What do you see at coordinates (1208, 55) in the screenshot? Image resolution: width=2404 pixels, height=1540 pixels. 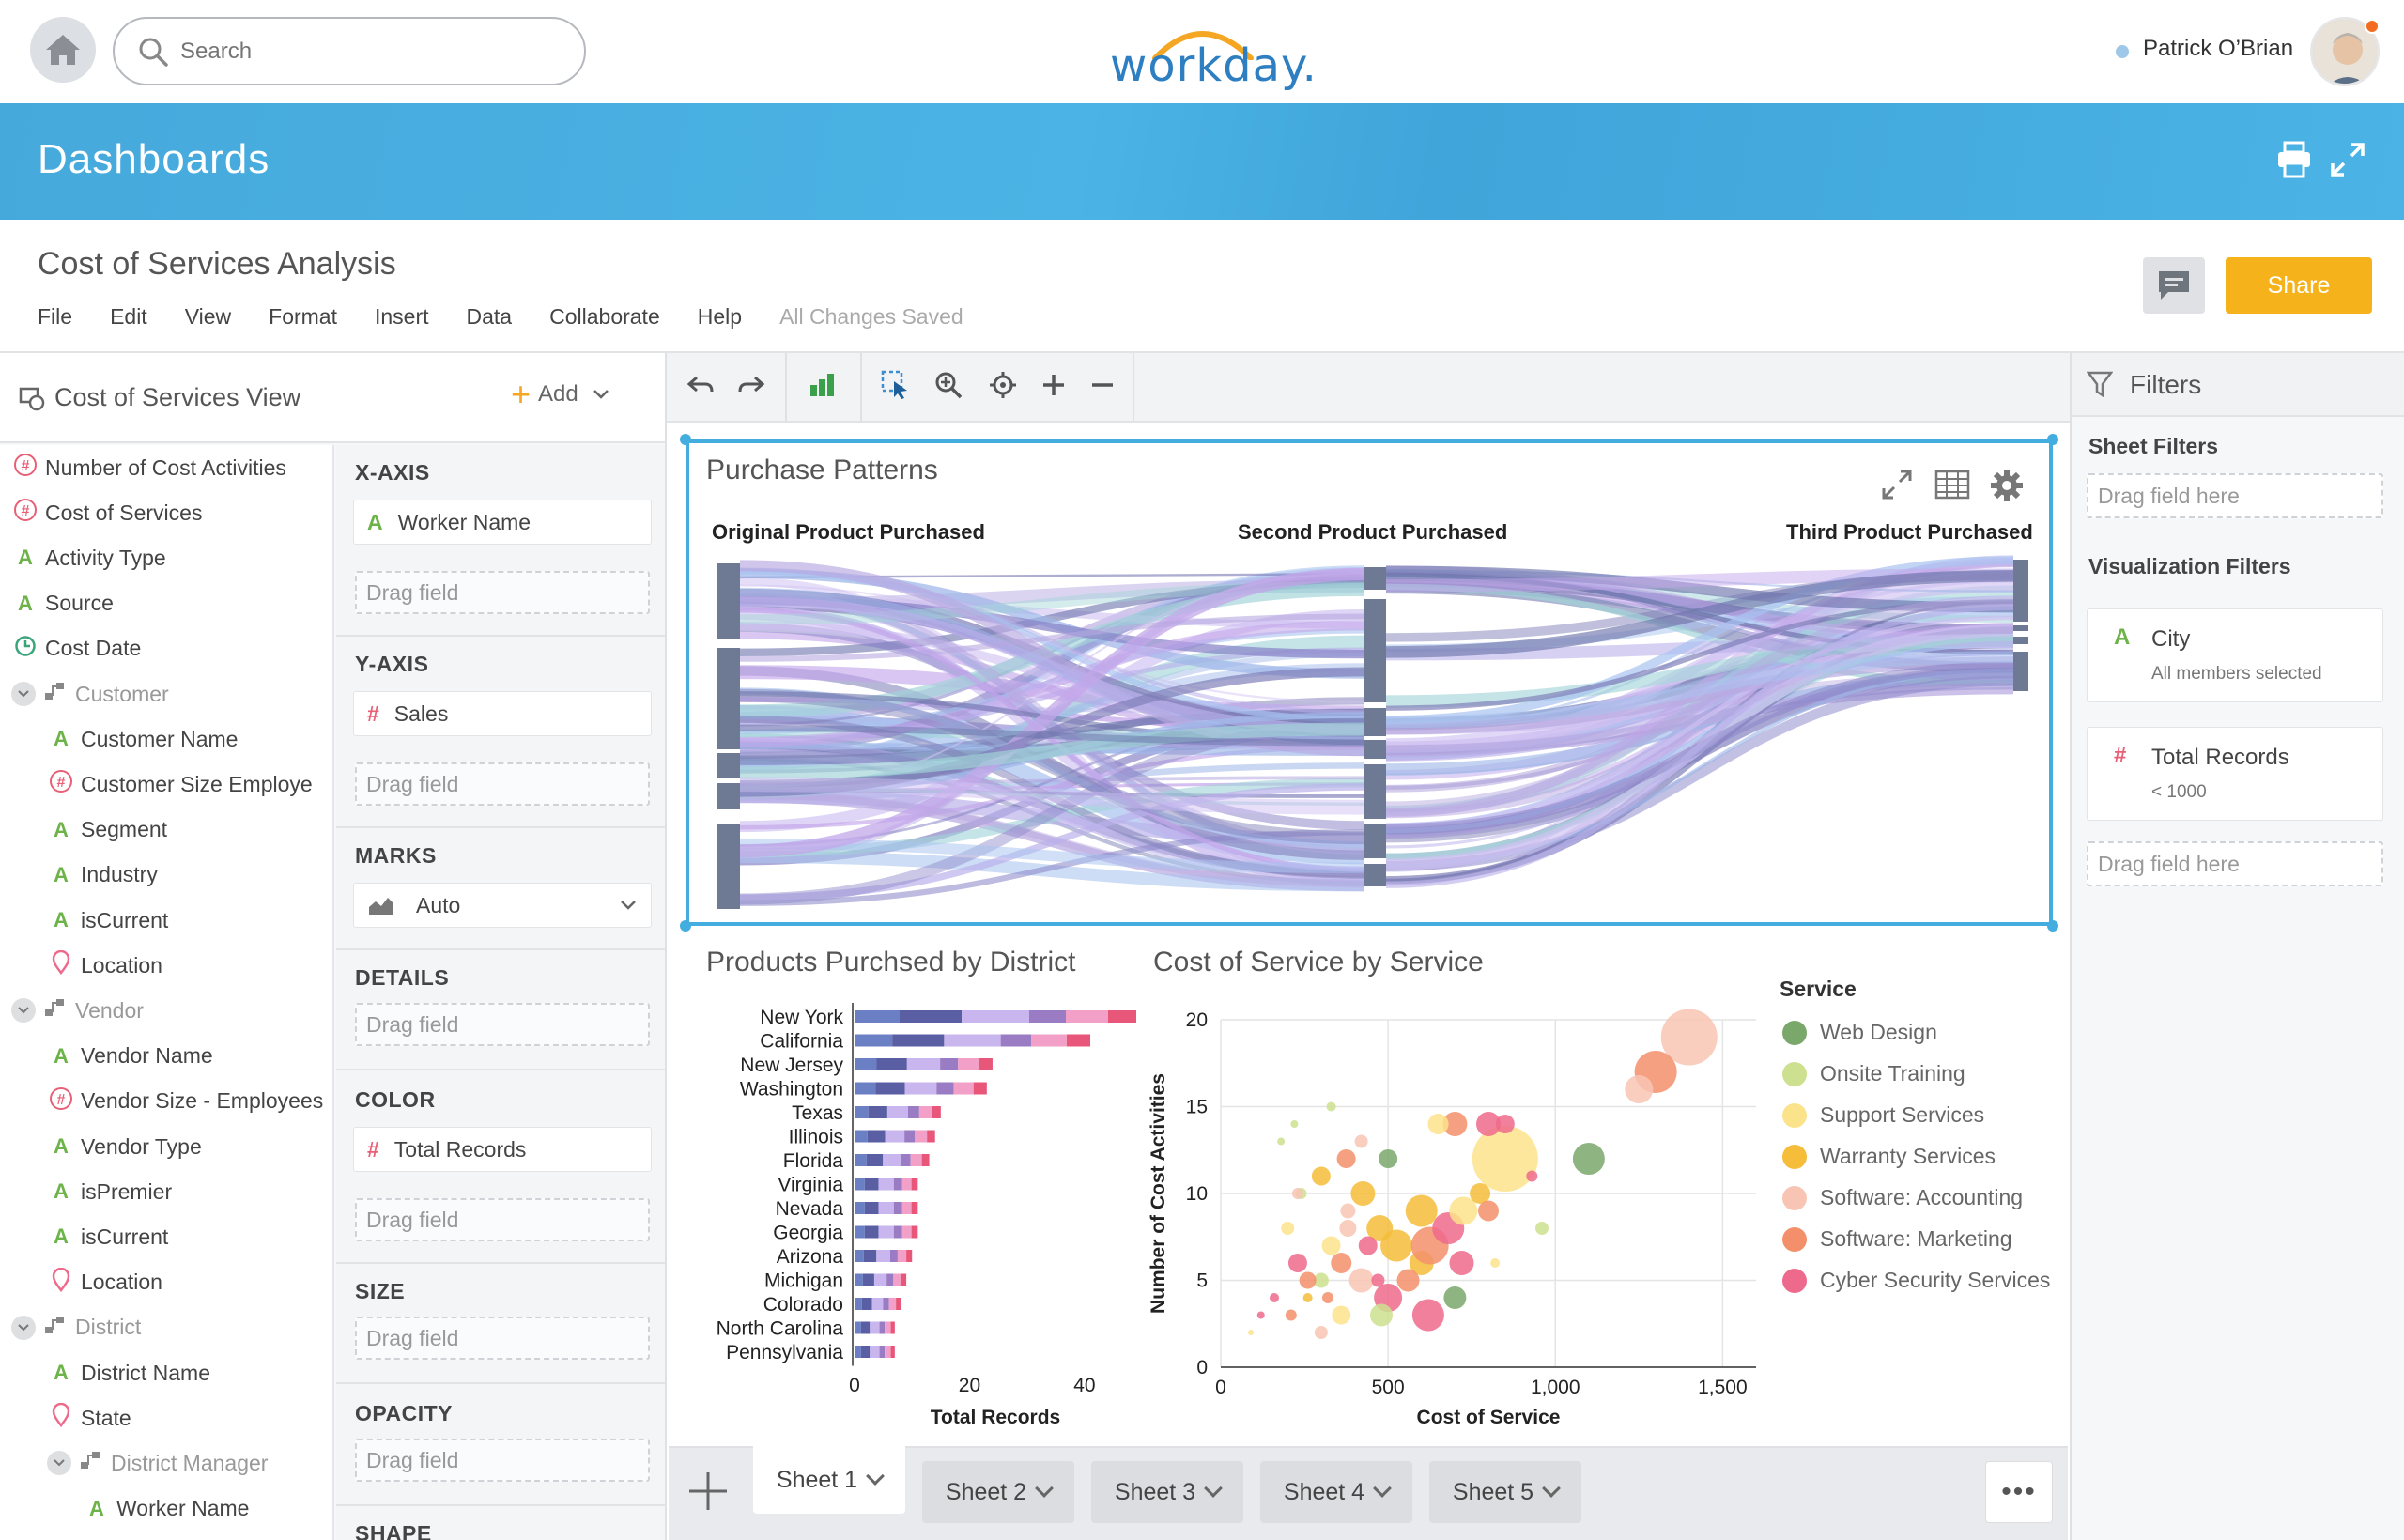 I see `workday-logo: workday.` at bounding box center [1208, 55].